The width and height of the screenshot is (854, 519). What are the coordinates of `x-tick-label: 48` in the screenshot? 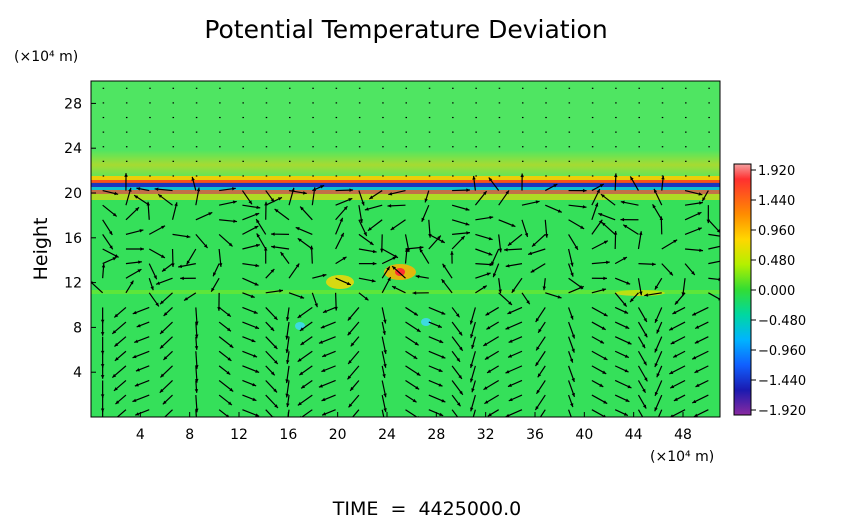 It's located at (683, 435).